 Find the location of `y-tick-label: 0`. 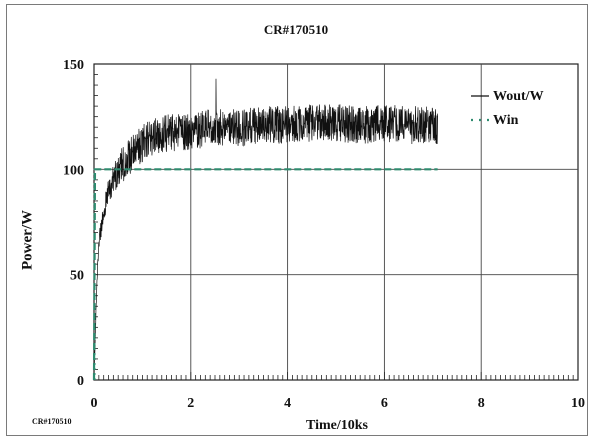

y-tick-label: 0 is located at coordinates (80, 381).